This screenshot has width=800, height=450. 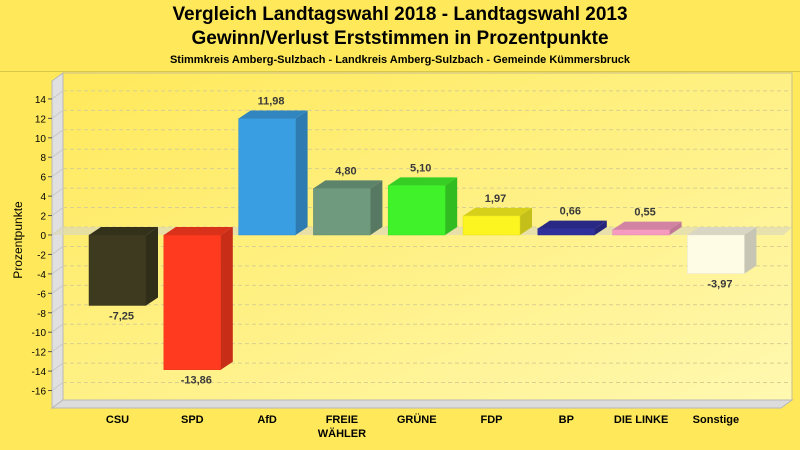 What do you see at coordinates (271, 102) in the screenshot?
I see `data-label: 11,98` at bounding box center [271, 102].